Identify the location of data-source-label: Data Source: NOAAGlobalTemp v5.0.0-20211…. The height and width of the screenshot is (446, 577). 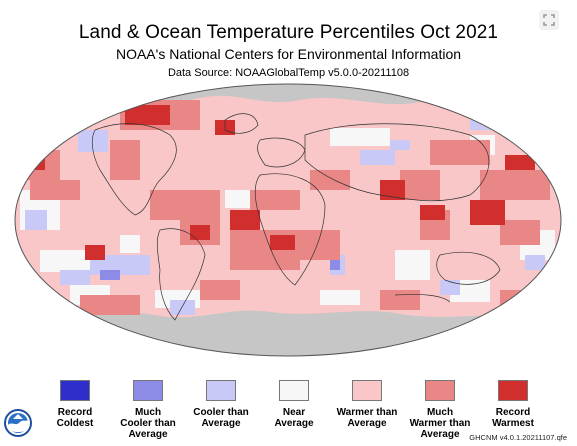
(288, 73).